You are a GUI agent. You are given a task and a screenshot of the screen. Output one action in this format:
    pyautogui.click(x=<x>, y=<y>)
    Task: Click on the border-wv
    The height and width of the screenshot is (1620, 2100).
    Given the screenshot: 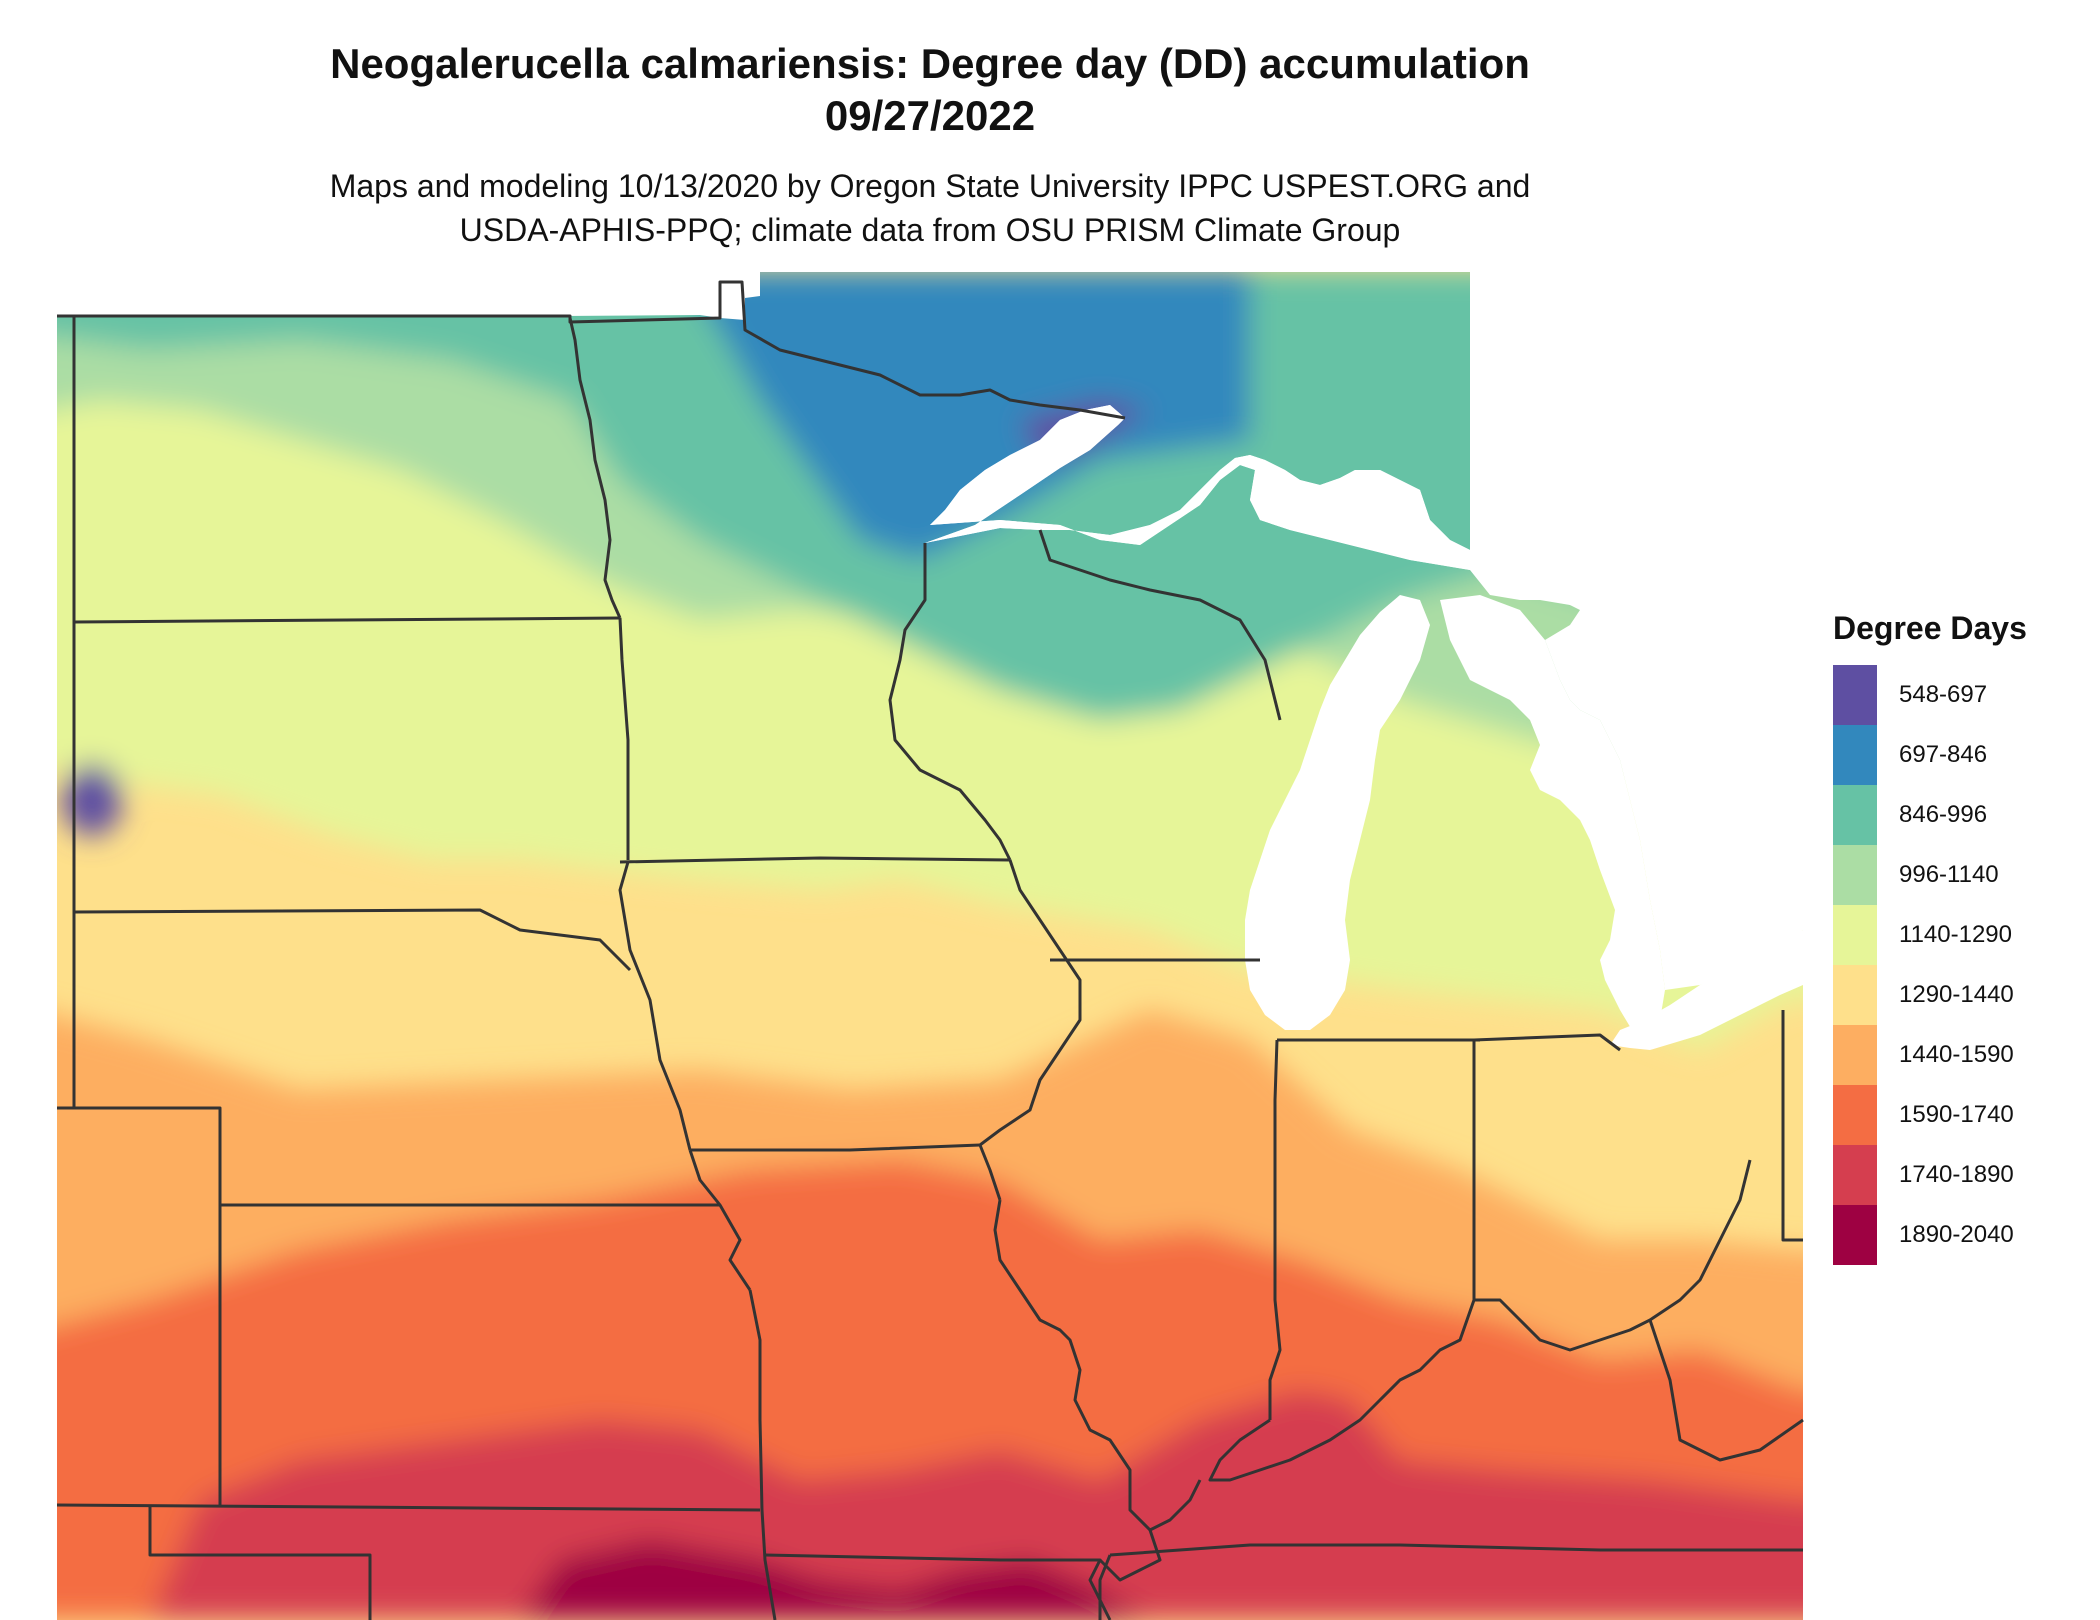 What is the action you would take?
    pyautogui.click(x=1726, y=1390)
    